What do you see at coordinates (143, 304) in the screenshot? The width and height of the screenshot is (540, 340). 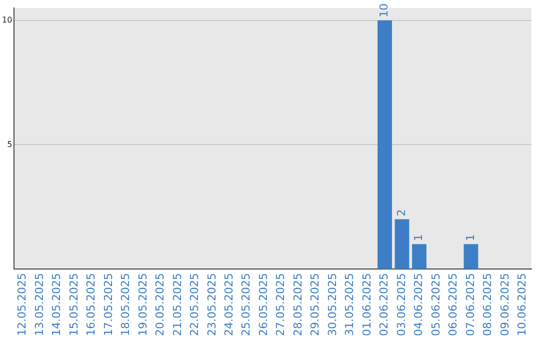 I see `x-tick-label: 19.05.2025` at bounding box center [143, 304].